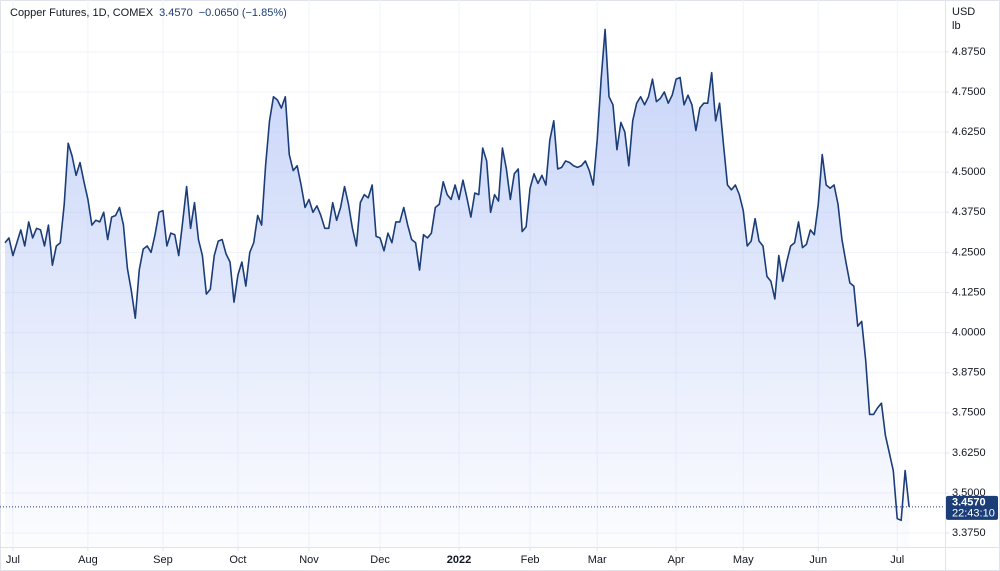 This screenshot has width=1000, height=571. I want to click on x-tick-label: Feb, so click(530, 560).